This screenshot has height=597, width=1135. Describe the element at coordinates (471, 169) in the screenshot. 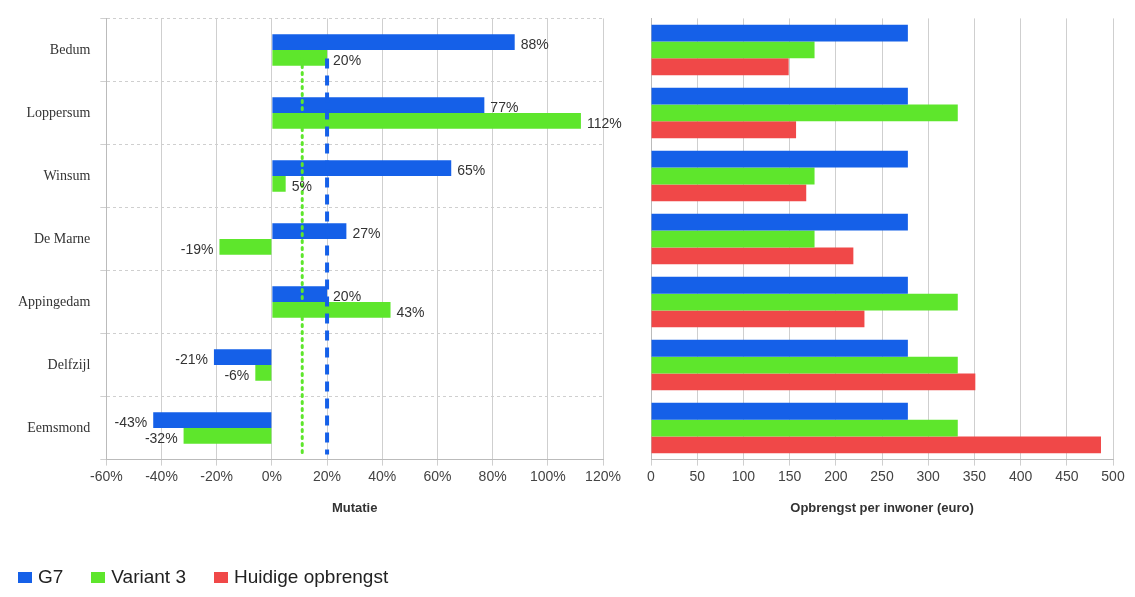

I see `data-label: 65%` at that location.